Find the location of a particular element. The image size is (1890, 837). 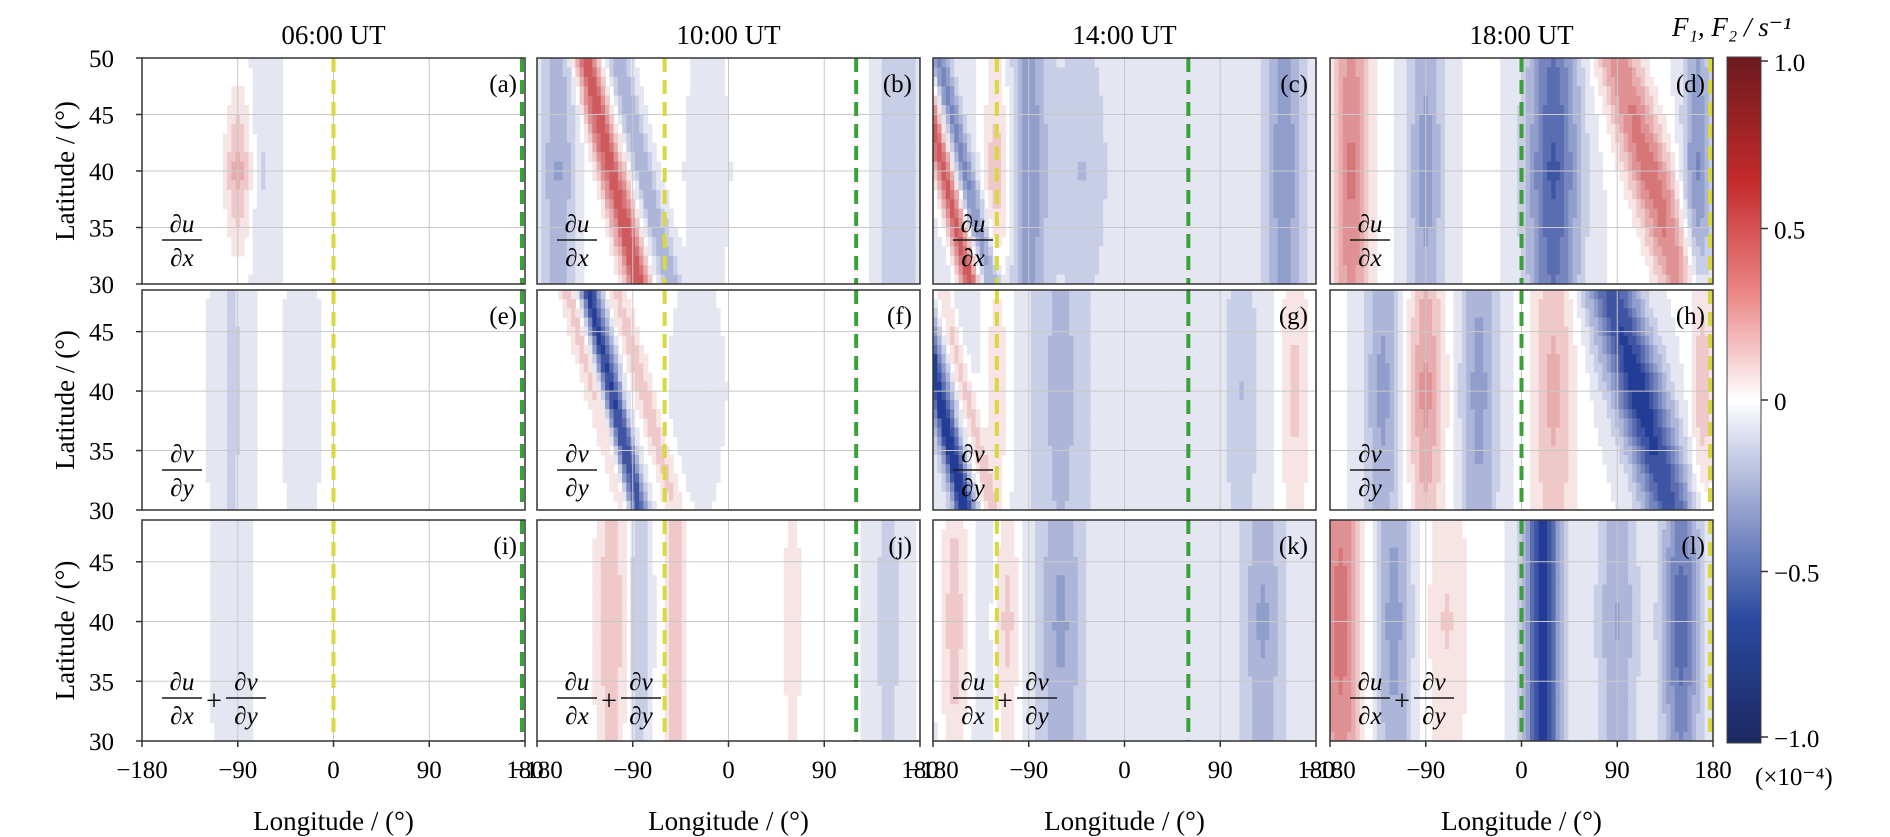

heatmap-cells-c is located at coordinates (1124, 171).